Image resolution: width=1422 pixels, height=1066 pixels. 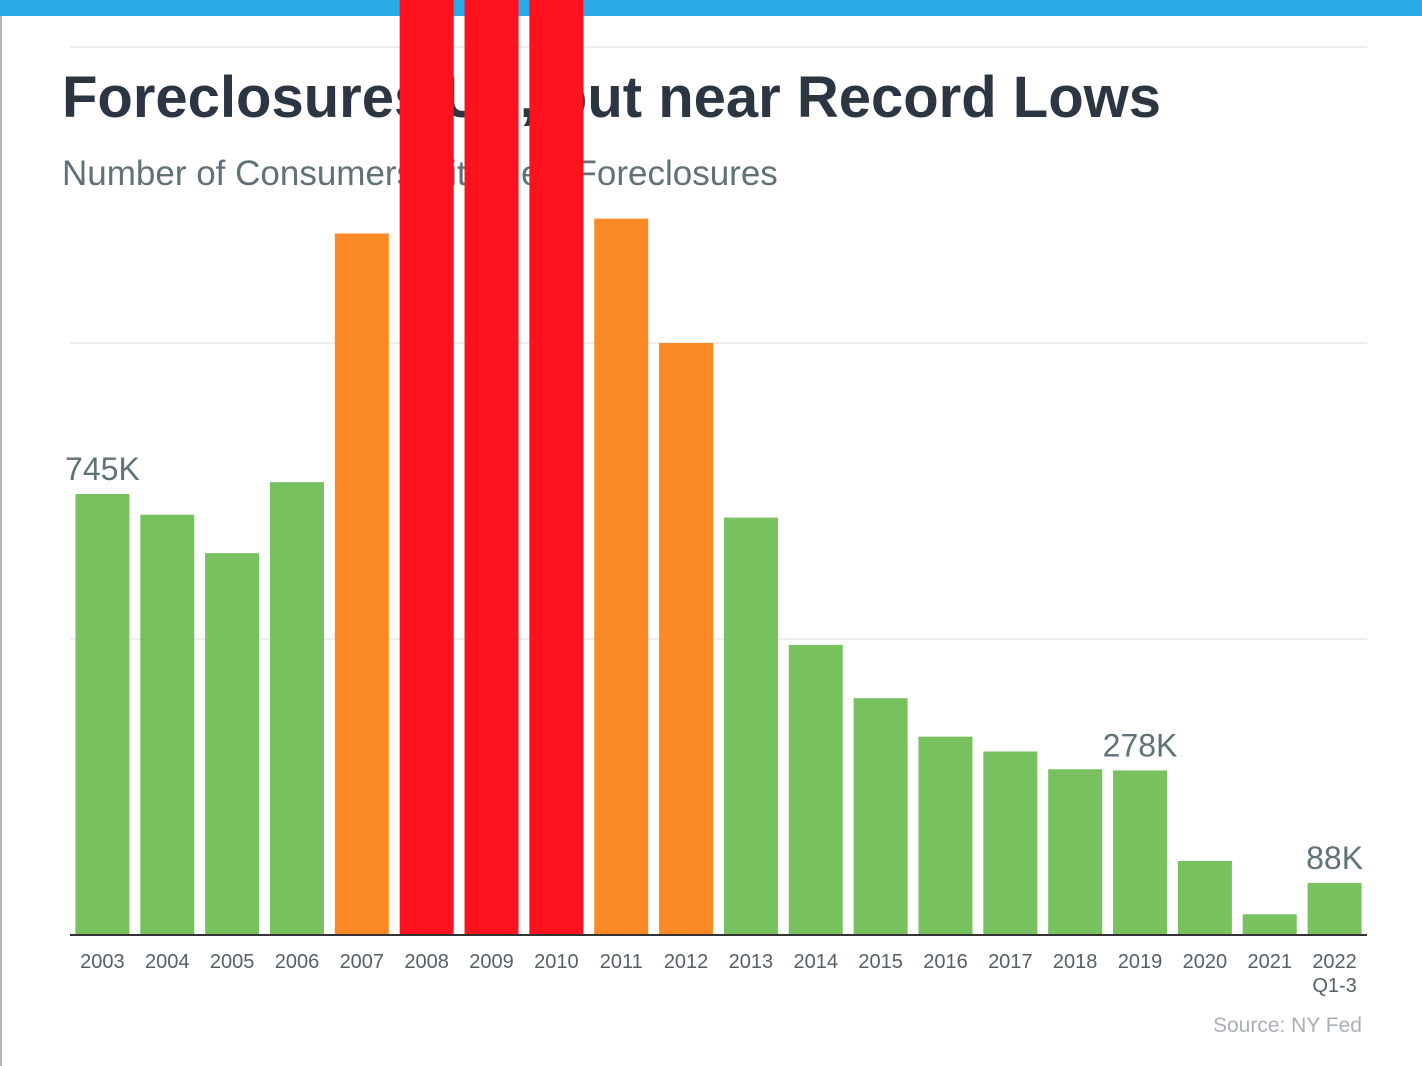 I want to click on bar-2011, so click(x=621, y=576).